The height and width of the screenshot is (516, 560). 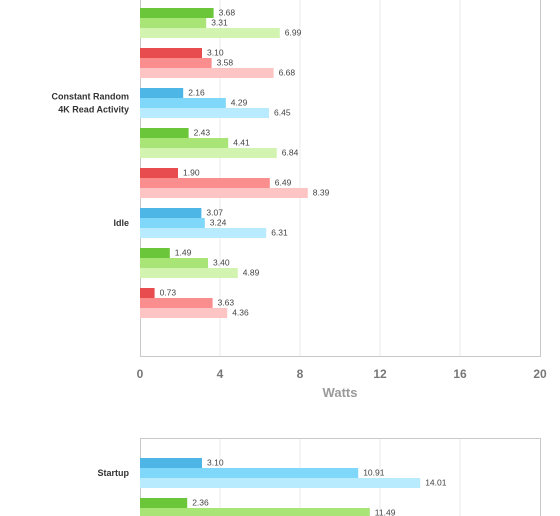 What do you see at coordinates (290, 153) in the screenshot?
I see `bar-value-label: 6.84` at bounding box center [290, 153].